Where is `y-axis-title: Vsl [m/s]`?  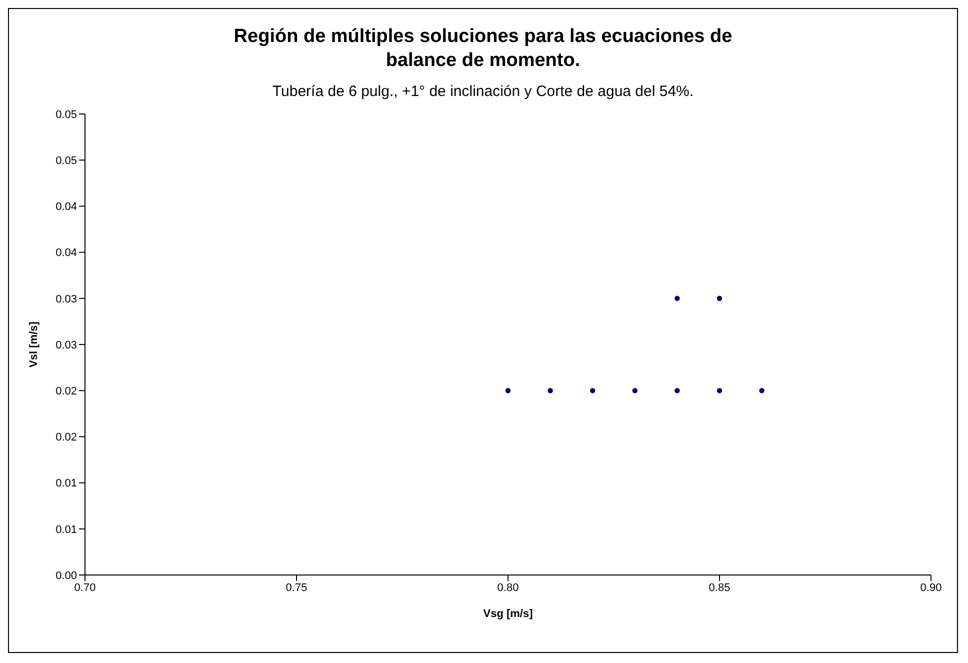
y-axis-title: Vsl [m/s] is located at coordinates (34, 344).